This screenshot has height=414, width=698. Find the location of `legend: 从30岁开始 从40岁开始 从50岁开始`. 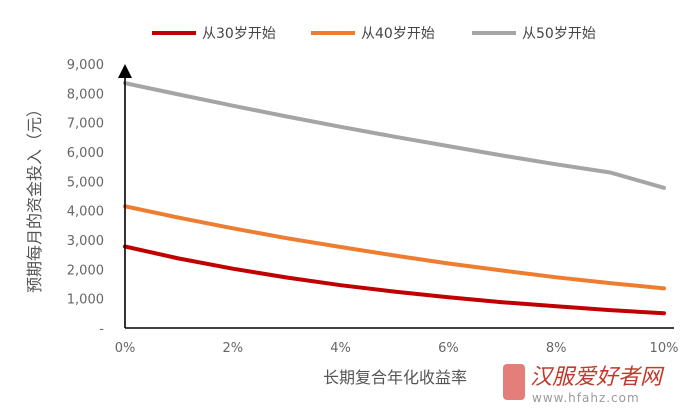

legend: 从30岁开始 从40岁开始 从50岁开始 is located at coordinates (374, 34).